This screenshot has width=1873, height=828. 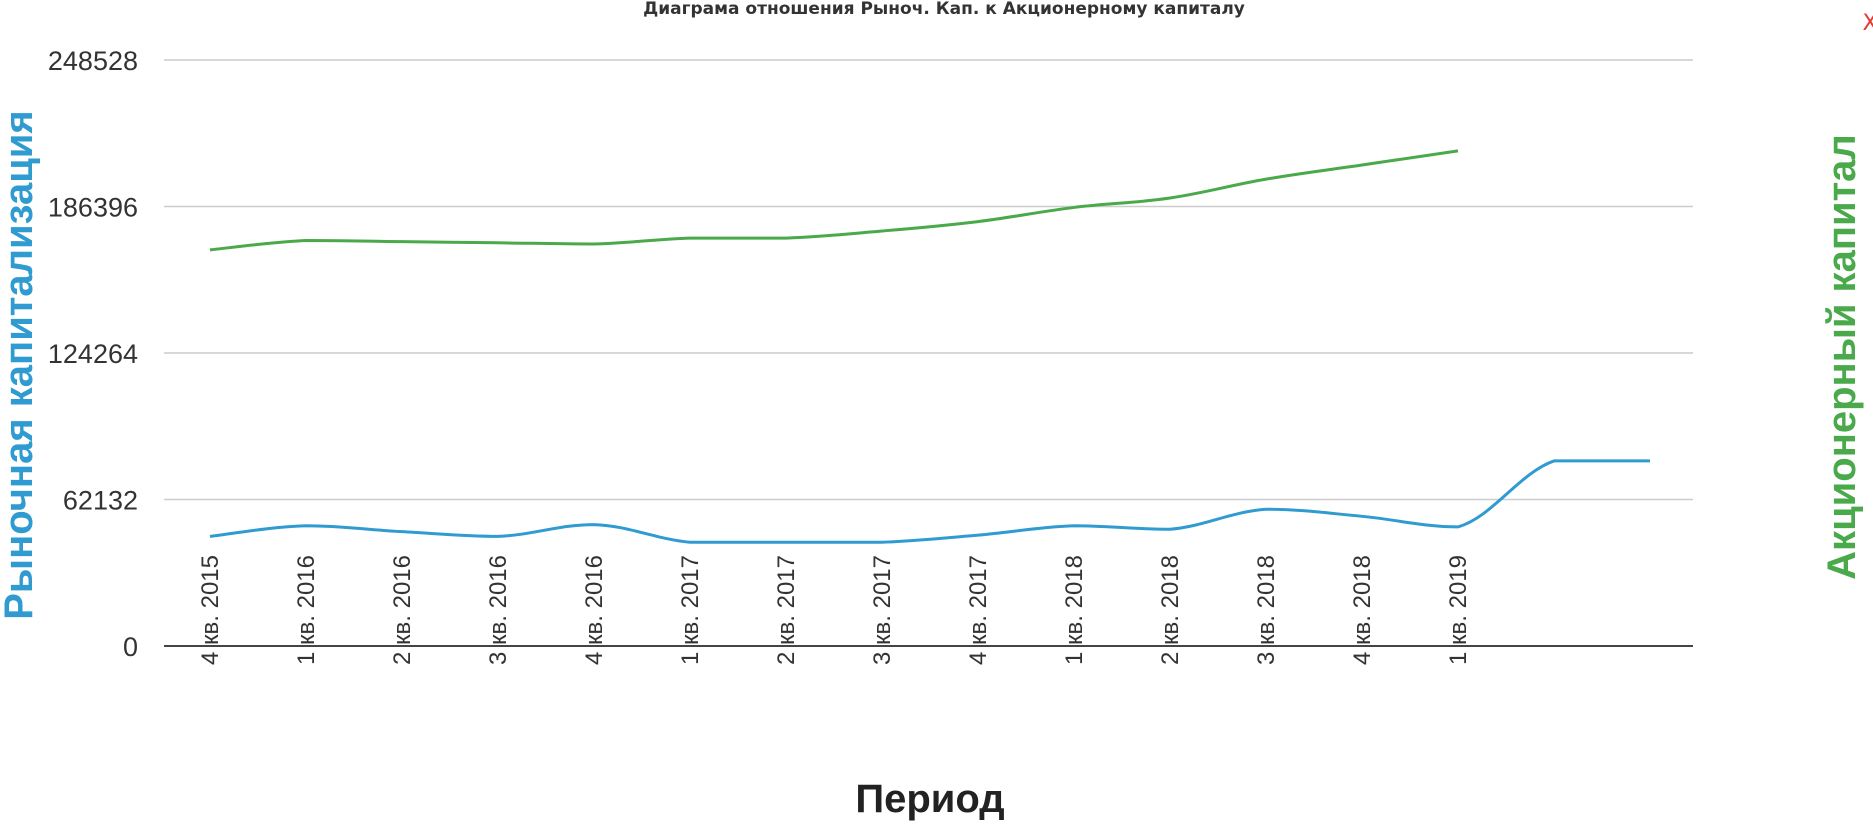 I want to click on y-axis-ticks: 0 62132 124264 186396 248528, so click(x=93, y=354).